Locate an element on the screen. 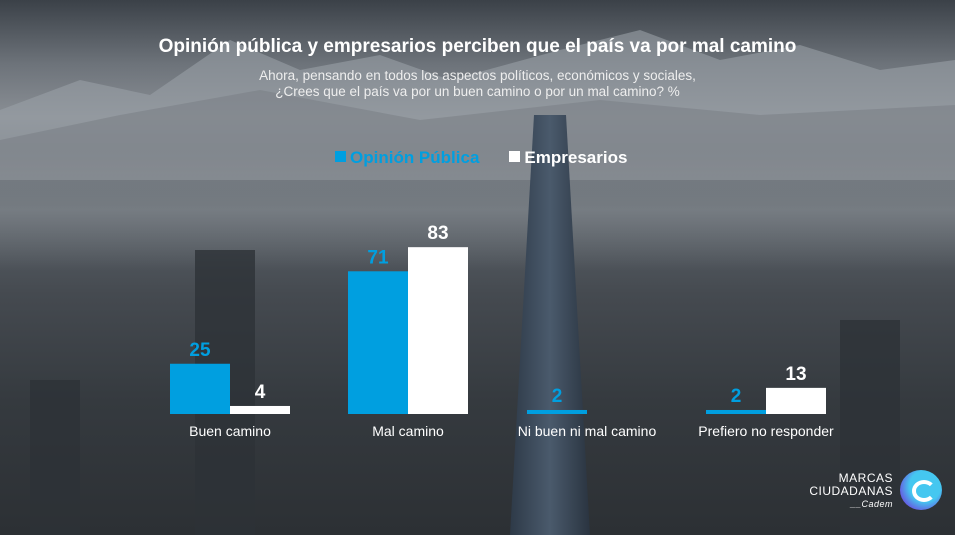 This screenshot has height=535, width=955. legend-label: Empresarios is located at coordinates (576, 157).